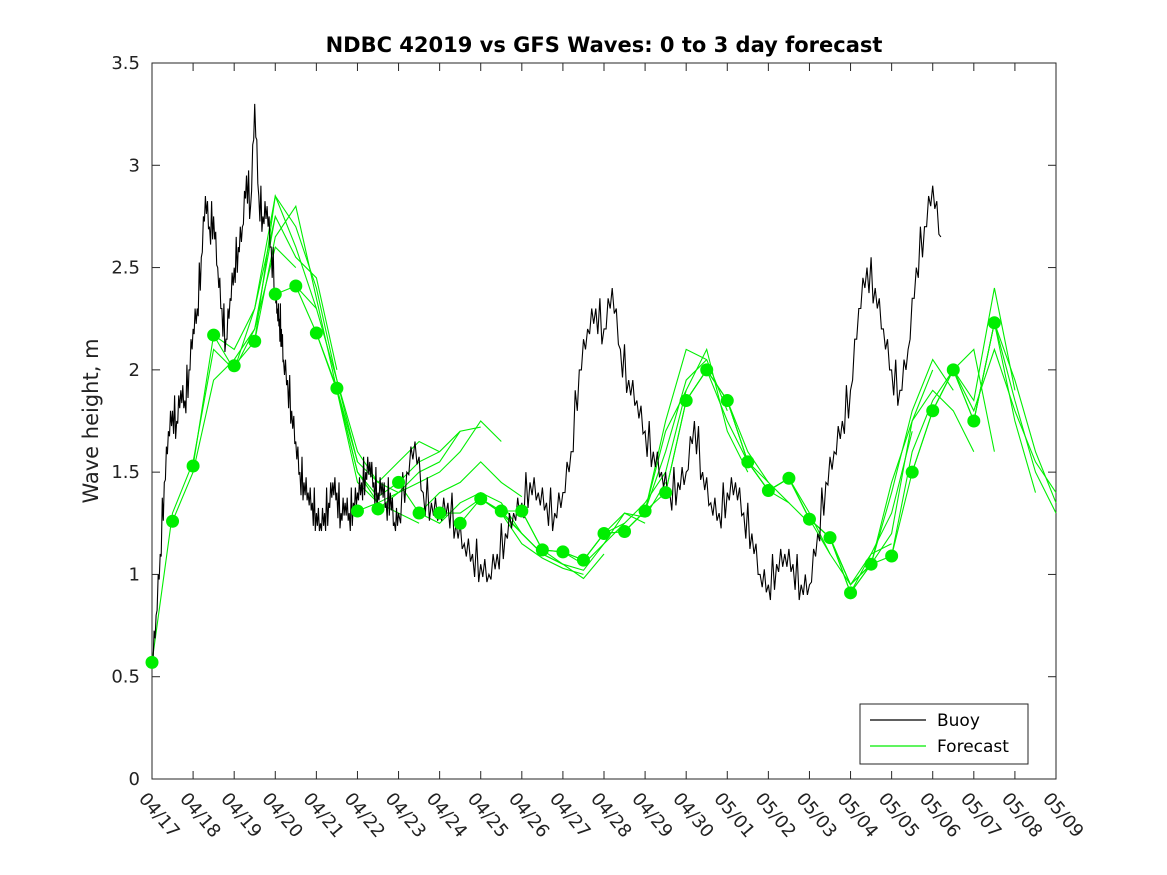 Image resolution: width=1167 pixels, height=875 pixels. What do you see at coordinates (240, 815) in the screenshot?
I see `x-tick-label: 04/19` at bounding box center [240, 815].